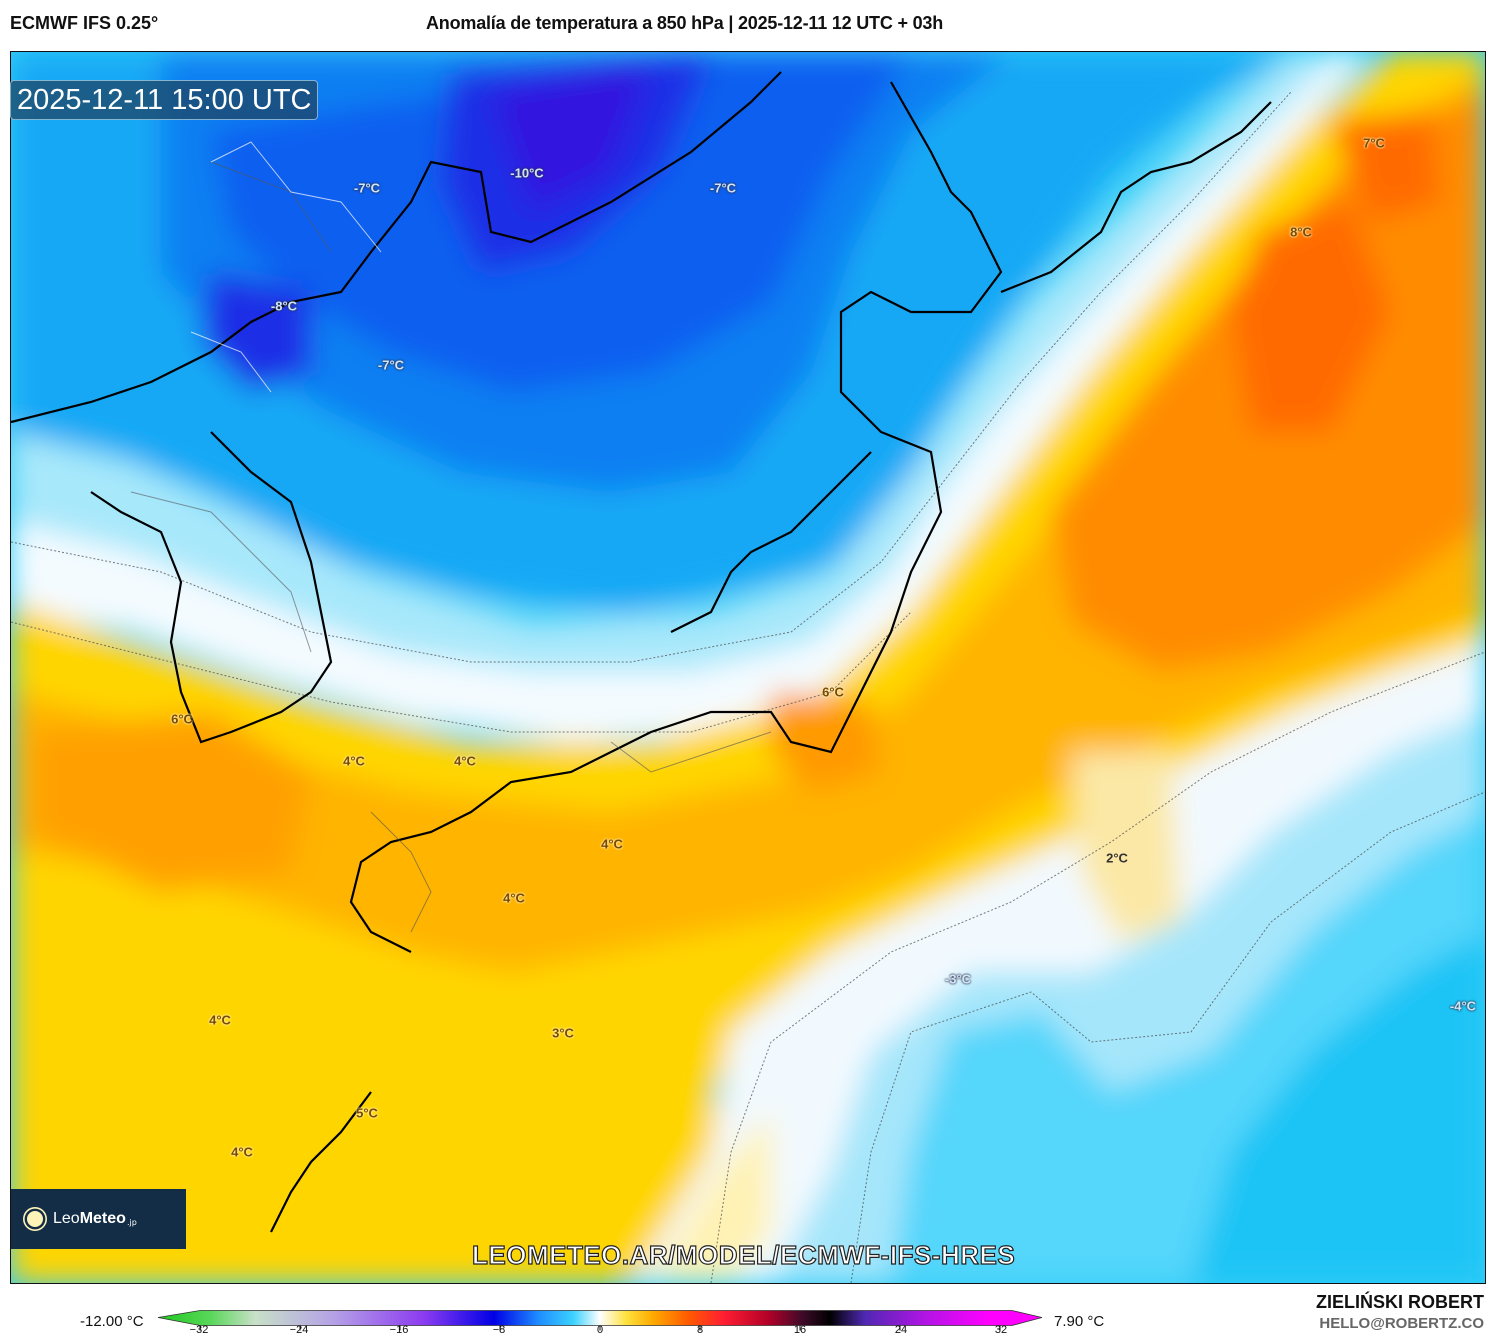  Describe the element at coordinates (131, 1222) in the screenshot. I see `logo-tld: .jp` at that location.